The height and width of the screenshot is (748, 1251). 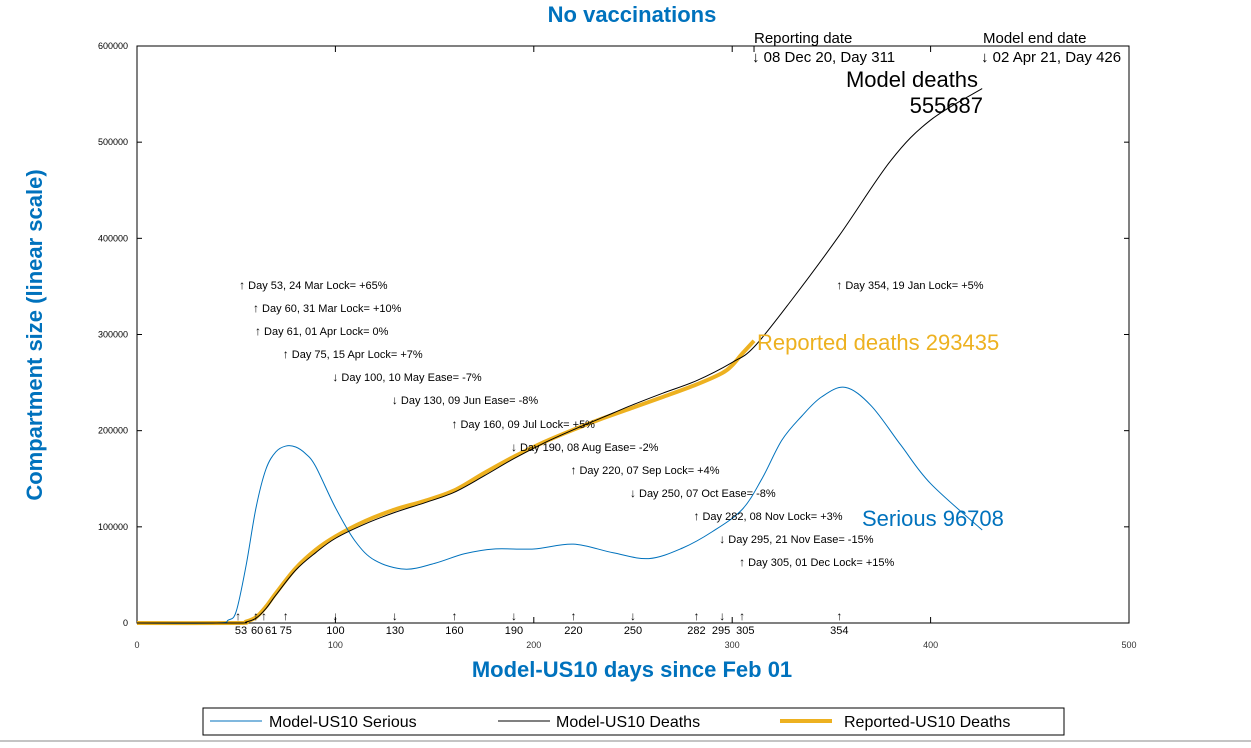 I want to click on event-day-label: 282, so click(x=696, y=631).